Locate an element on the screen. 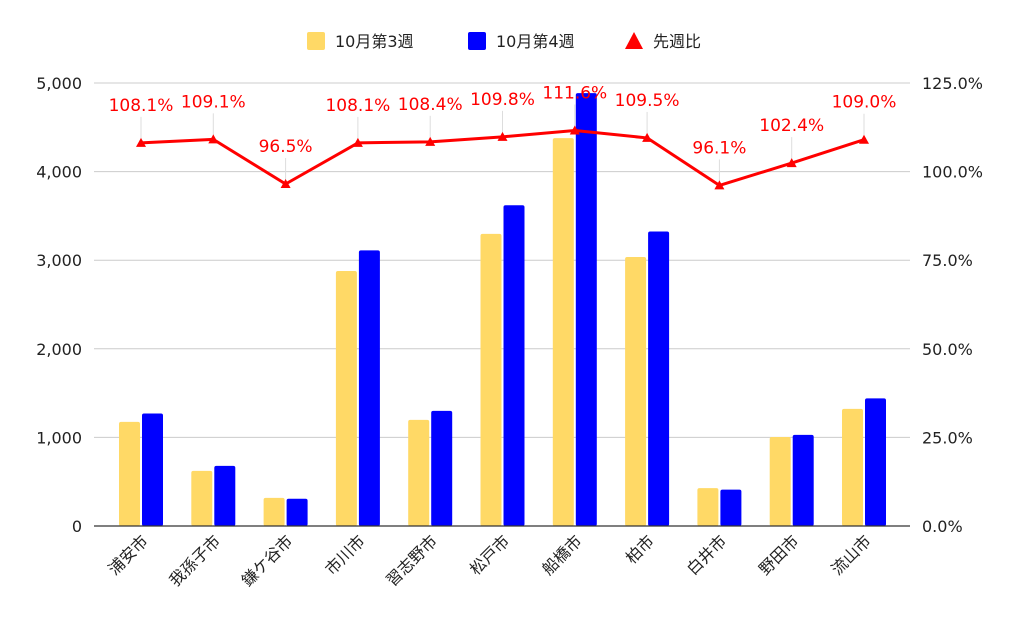 Image resolution: width=1024 pixels, height=637 pixels. legend-triangle-icon is located at coordinates (634, 40).